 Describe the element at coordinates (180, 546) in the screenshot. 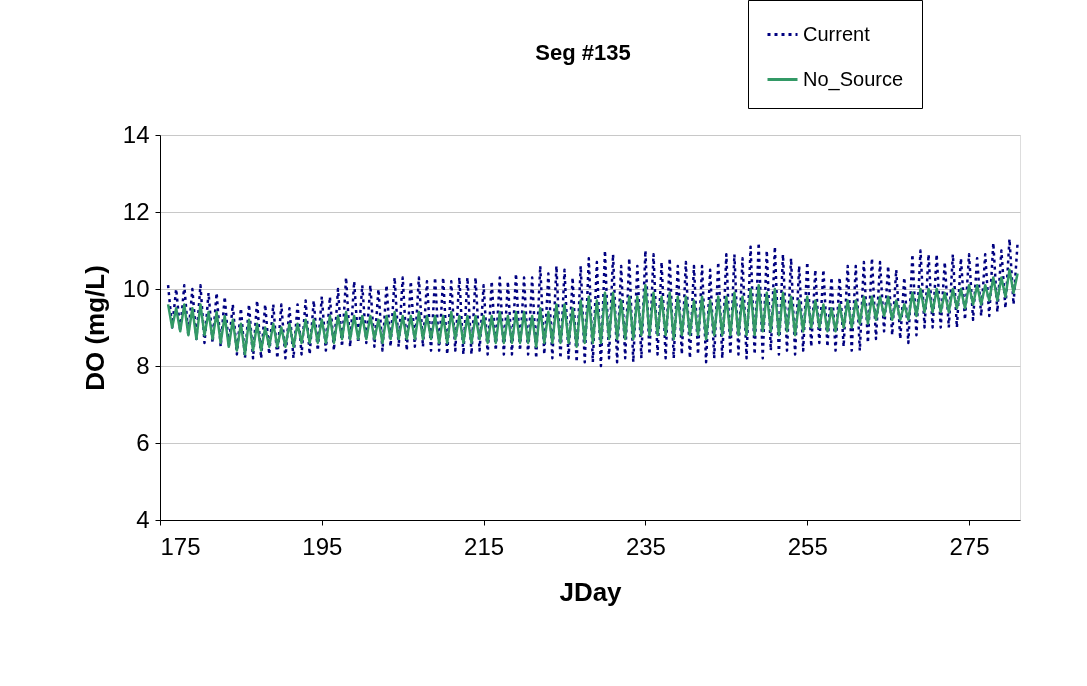

I see `x-tick-label: 175` at that location.